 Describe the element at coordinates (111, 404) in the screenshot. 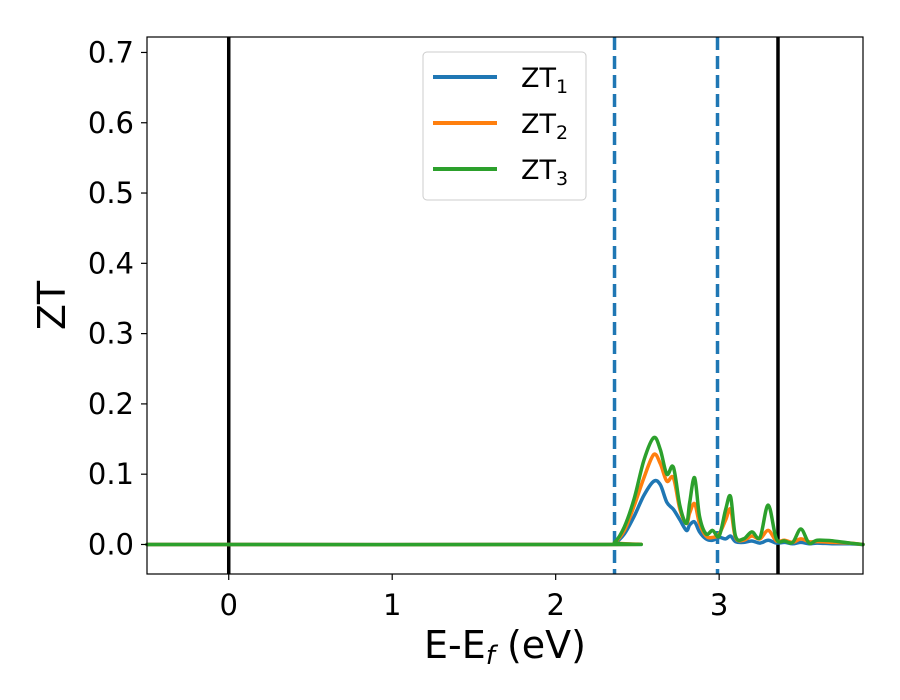

I see `y-tick-label: 0.2` at that location.